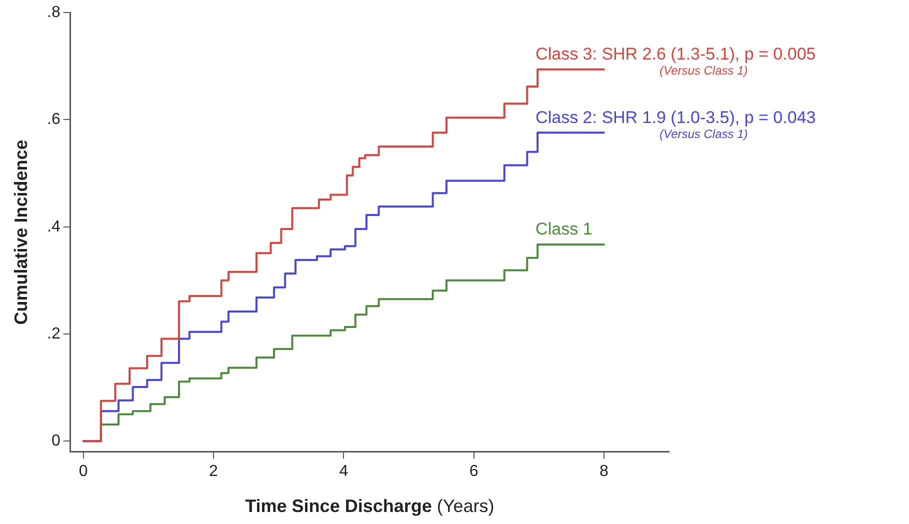 Image resolution: width=909 pixels, height=524 pixels. I want to click on x-tick-label: 2, so click(213, 471).